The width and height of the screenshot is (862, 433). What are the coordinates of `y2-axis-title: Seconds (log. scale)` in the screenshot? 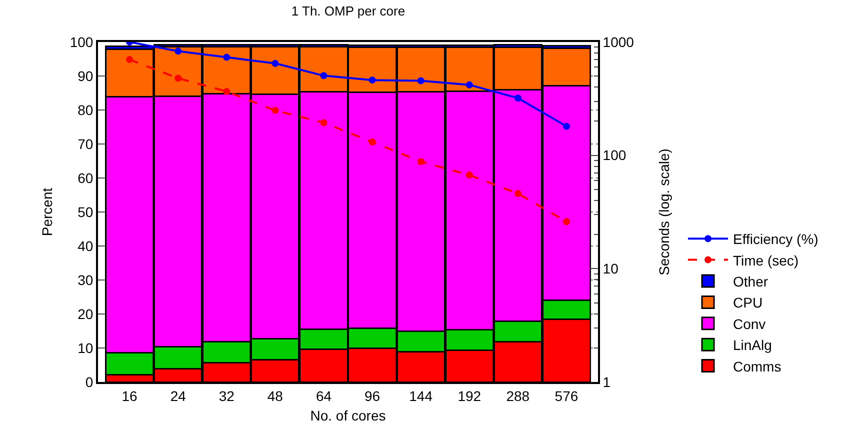 It's located at (664, 212).